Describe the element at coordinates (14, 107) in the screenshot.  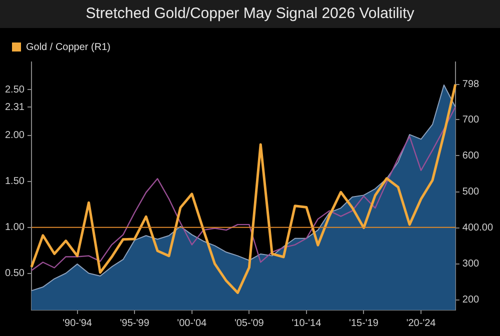
I see `y-tick-label: 2.31` at that location.